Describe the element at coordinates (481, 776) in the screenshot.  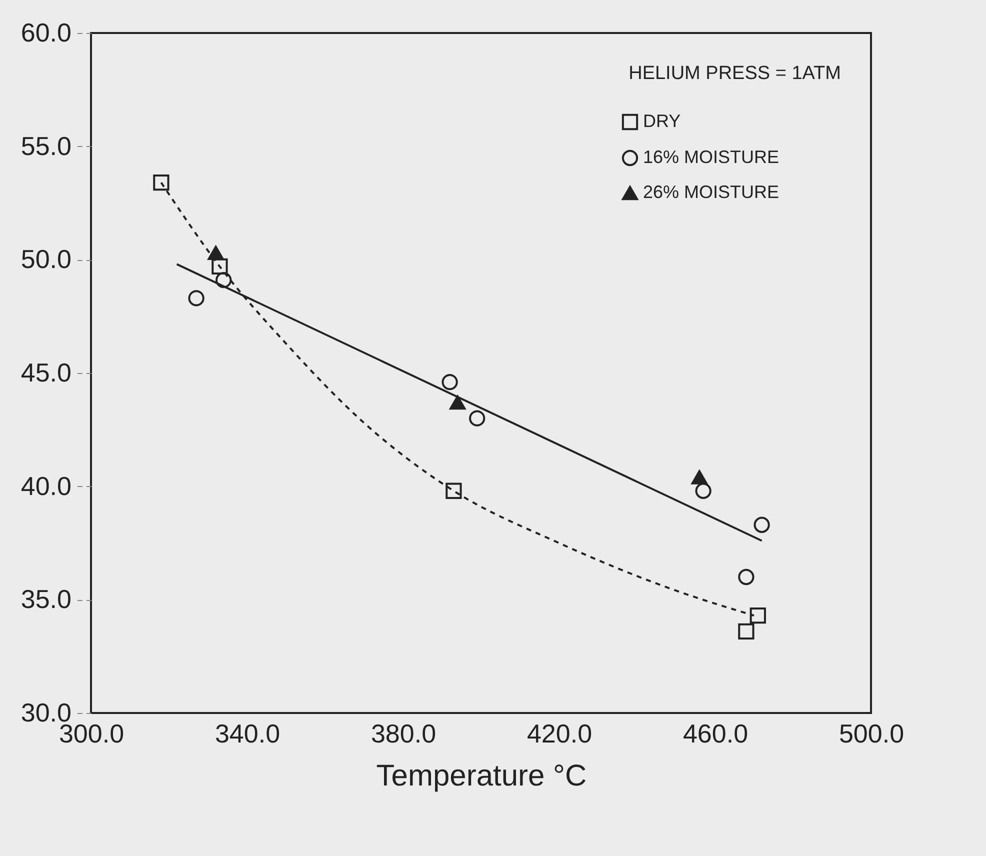
I see `x-axis-title: Temperature °C` at that location.